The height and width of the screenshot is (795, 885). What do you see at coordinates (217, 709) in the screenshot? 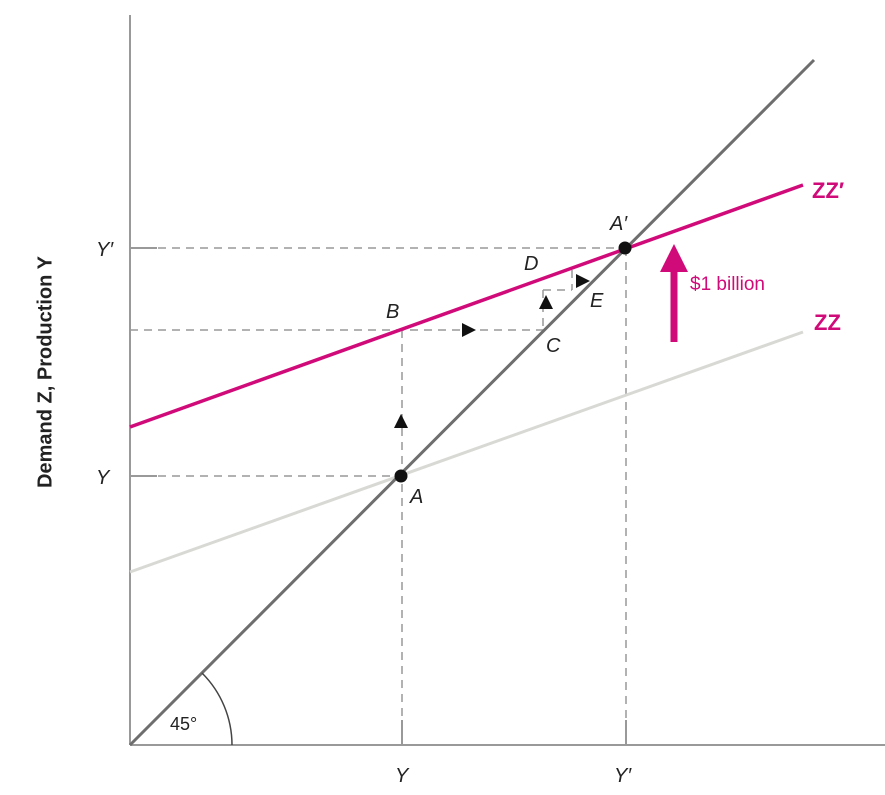
I see `angle-arc` at bounding box center [217, 709].